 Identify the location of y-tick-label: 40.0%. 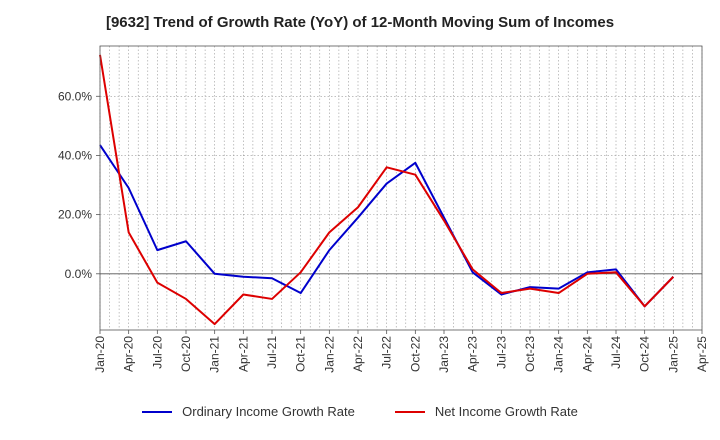
(75, 155).